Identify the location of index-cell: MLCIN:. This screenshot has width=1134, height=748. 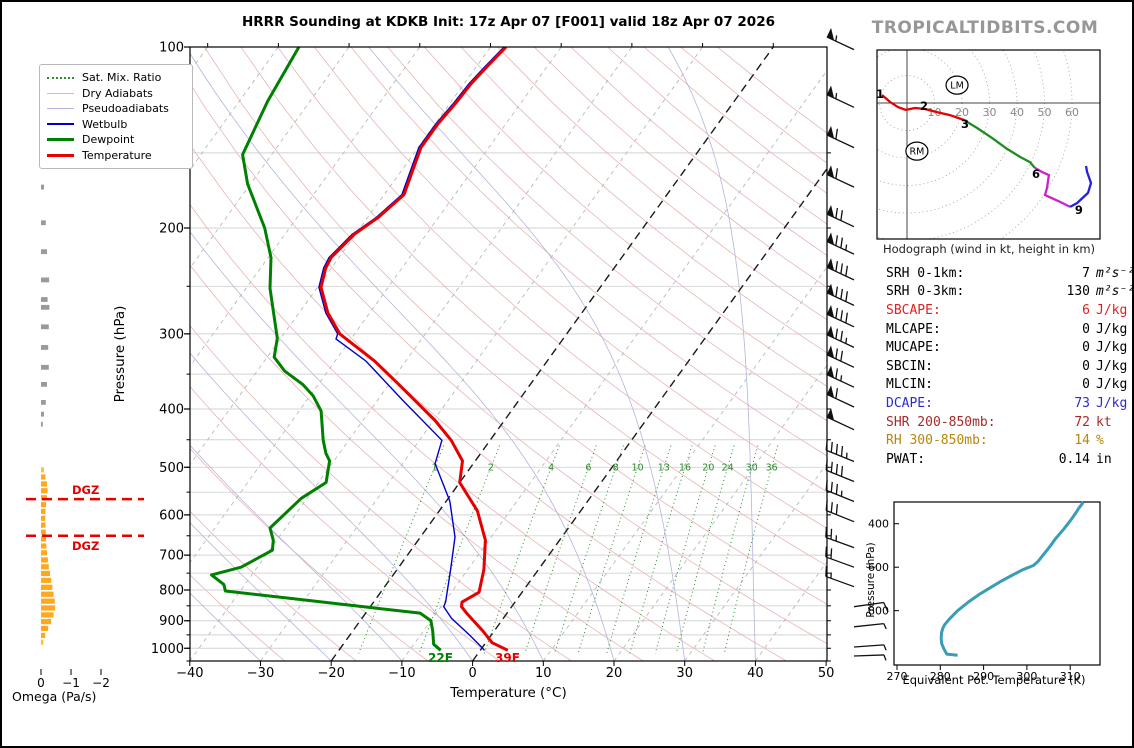
(909, 385).